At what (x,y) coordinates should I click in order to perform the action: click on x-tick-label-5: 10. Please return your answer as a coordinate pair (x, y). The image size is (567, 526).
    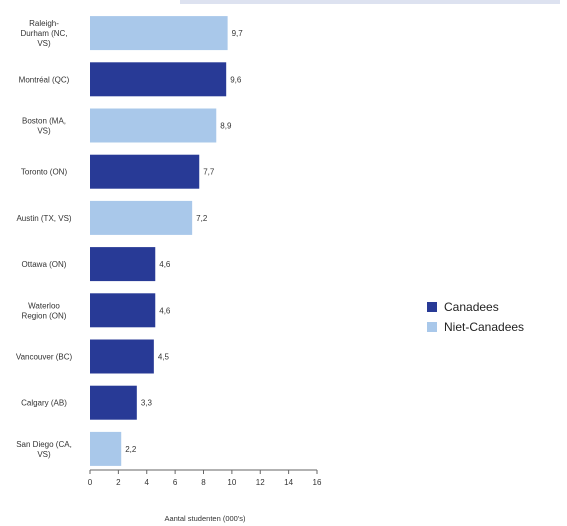
    Looking at the image, I should click on (231, 482).